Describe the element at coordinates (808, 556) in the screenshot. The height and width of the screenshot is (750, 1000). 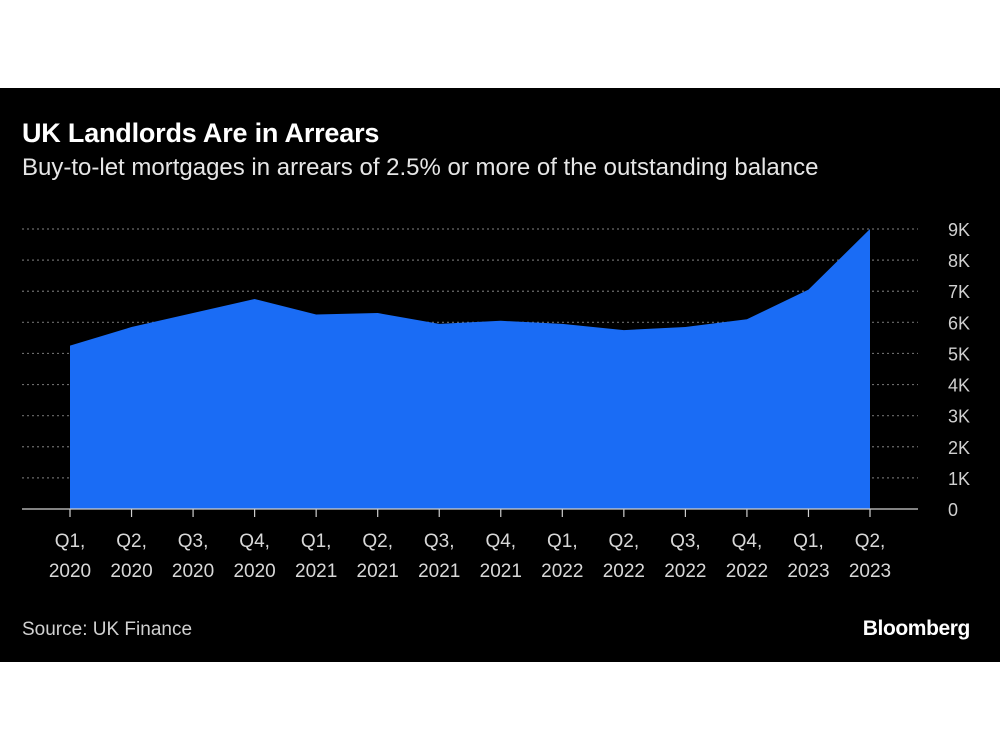
I see `x-tick-label: Q1, 2023` at that location.